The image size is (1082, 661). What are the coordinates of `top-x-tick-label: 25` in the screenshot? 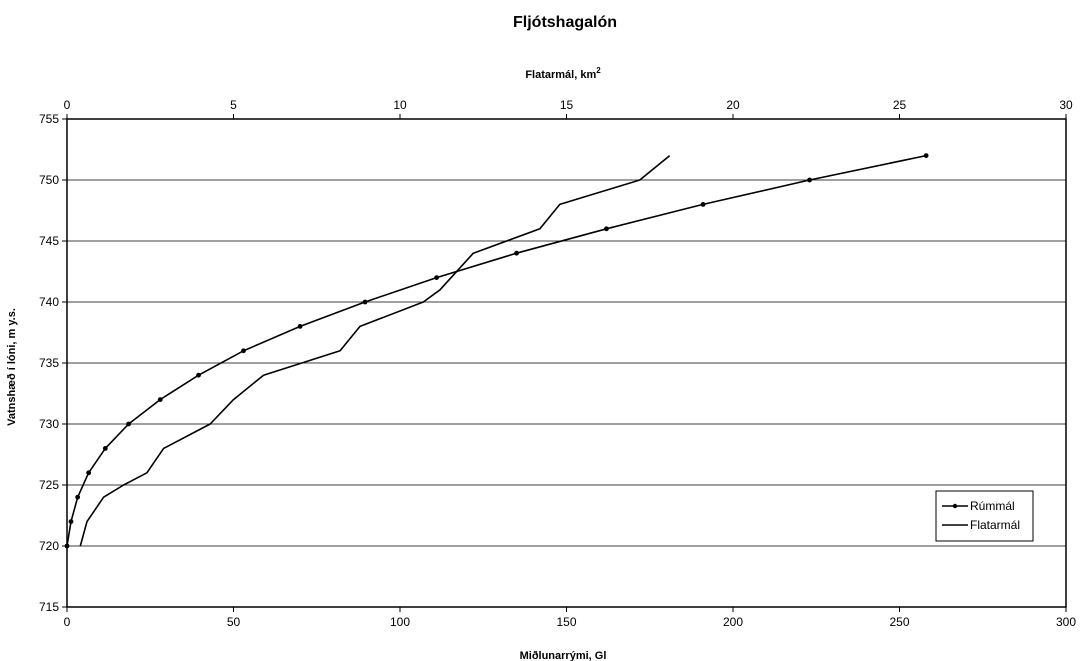 It's located at (900, 105).